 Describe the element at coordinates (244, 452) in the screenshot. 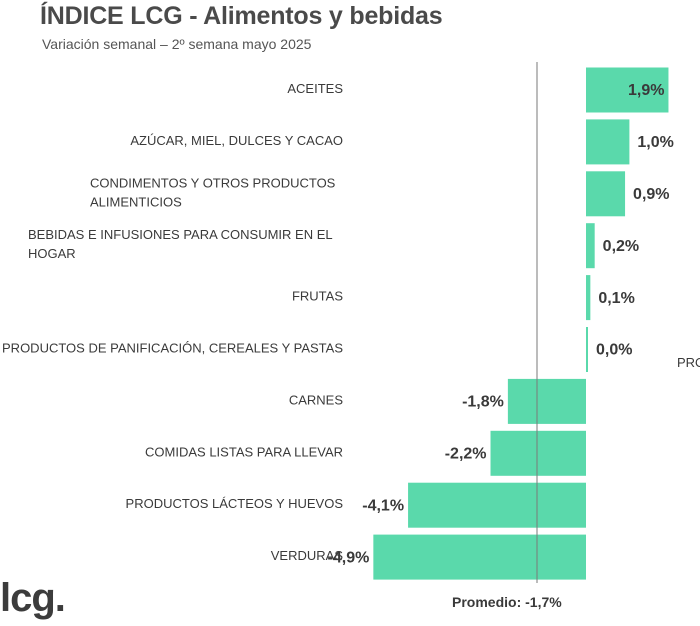

I see `category-label: COMIDAS LISTAS PARA LLEVAR` at that location.